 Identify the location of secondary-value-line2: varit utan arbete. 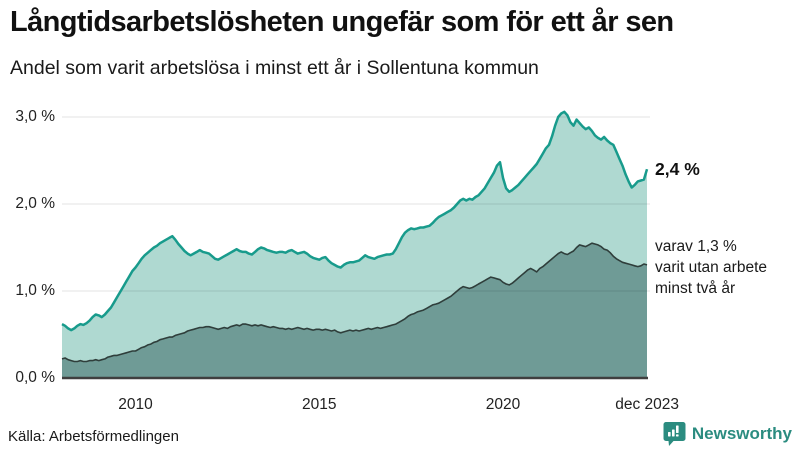
(711, 267).